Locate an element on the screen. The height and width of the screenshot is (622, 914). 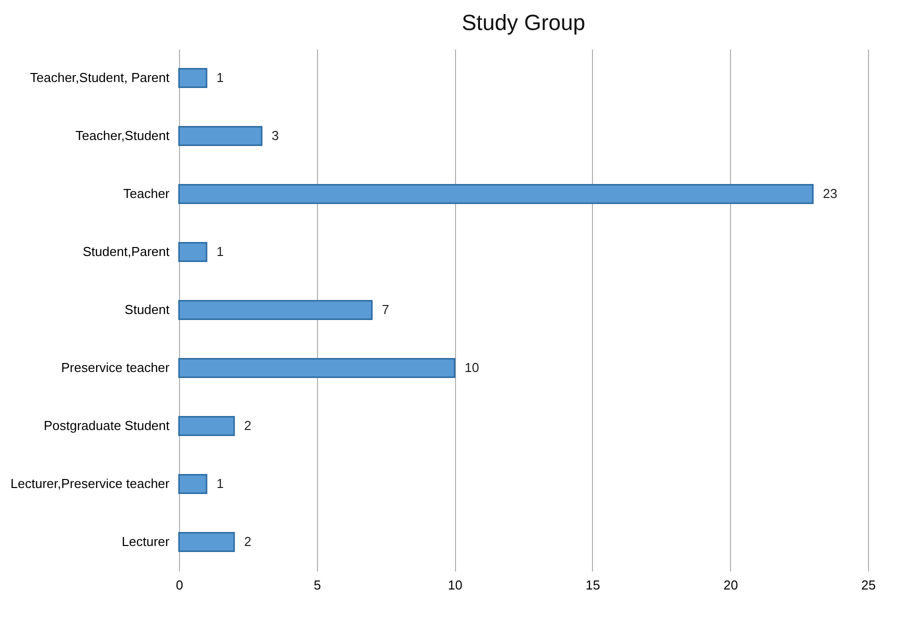
x-tick-label: 20 is located at coordinates (730, 585).